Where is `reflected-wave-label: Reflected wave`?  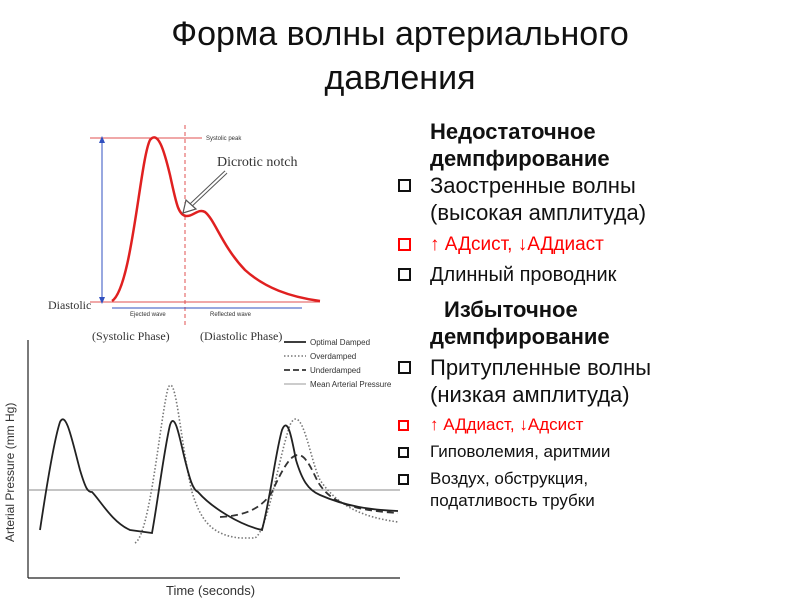 reflected-wave-label: Reflected wave is located at coordinates (231, 315).